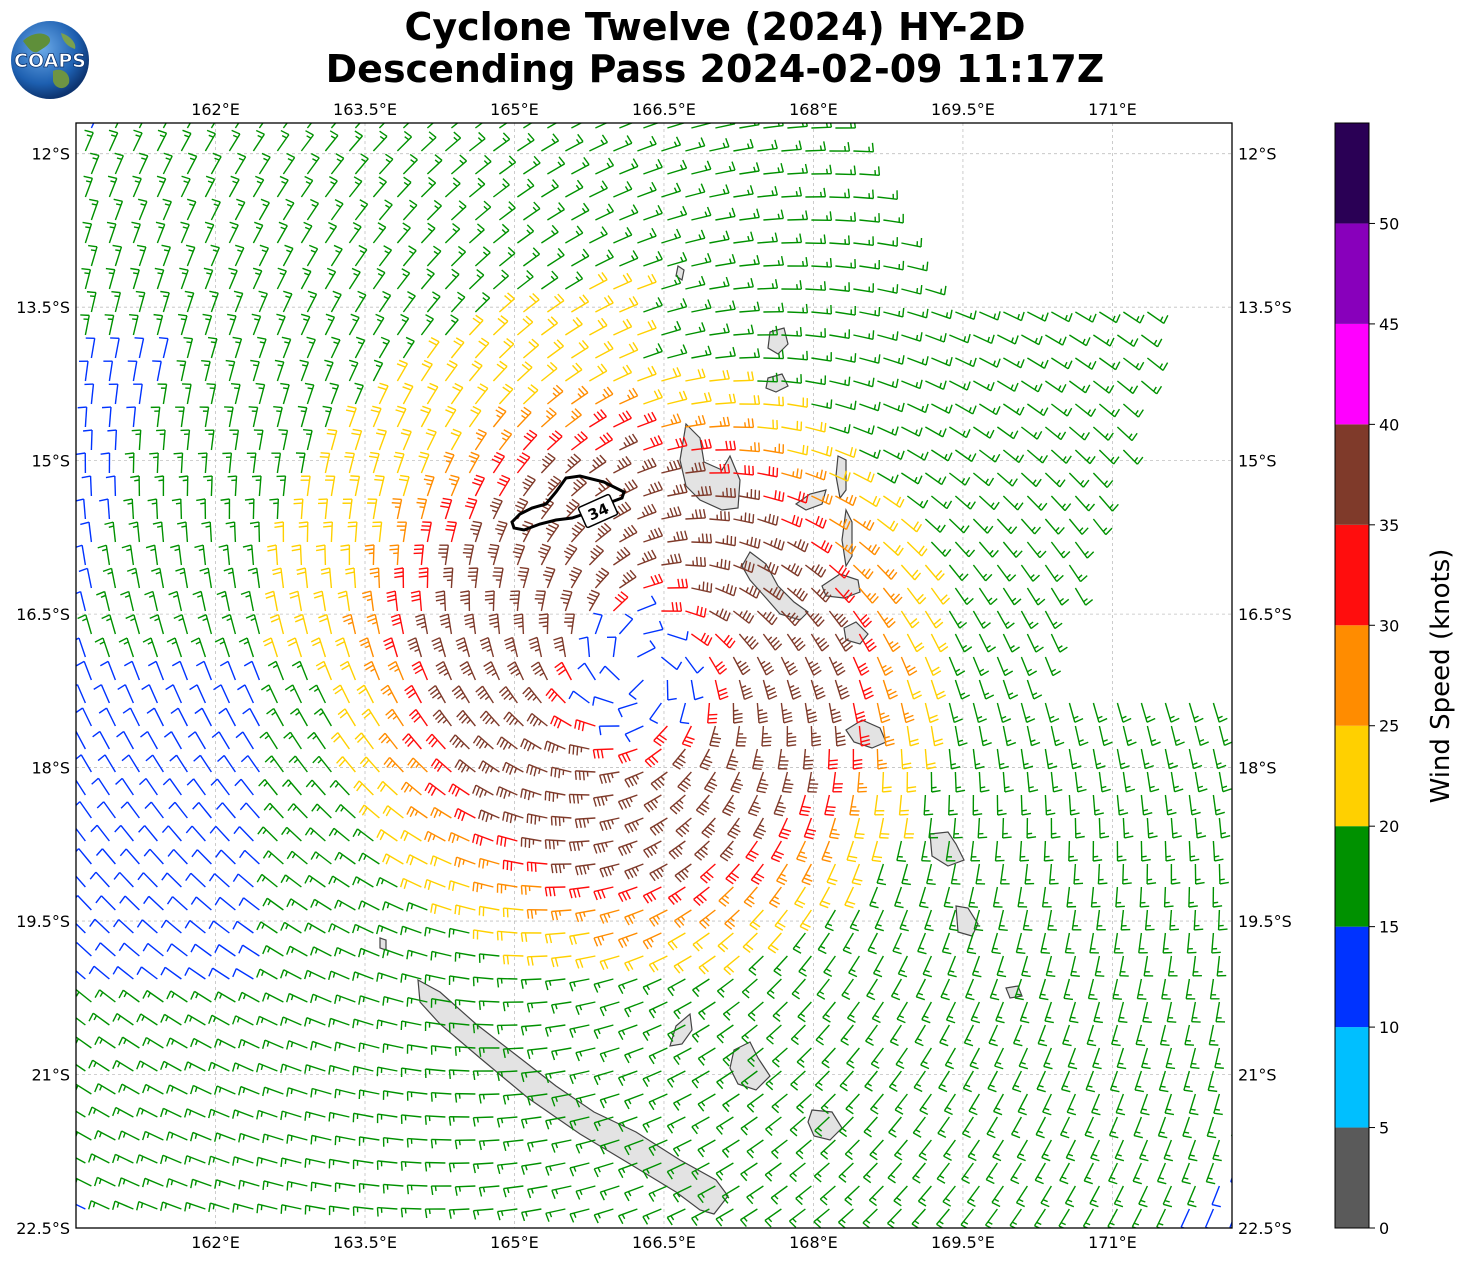 This screenshot has width=1471, height=1264. I want to click on lat-tick-label-left: 21°S, so click(50, 1075).